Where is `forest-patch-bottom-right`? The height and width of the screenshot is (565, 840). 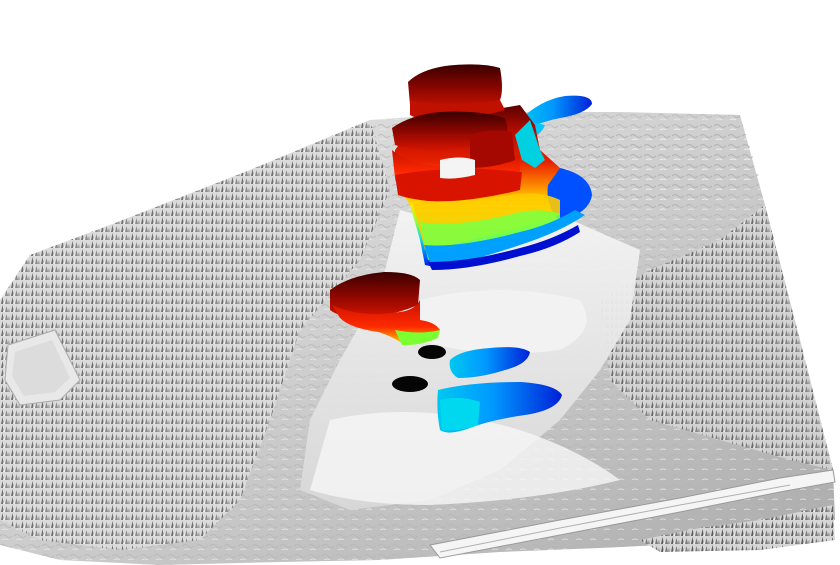 forest-patch-bottom-right is located at coordinates (737, 528).